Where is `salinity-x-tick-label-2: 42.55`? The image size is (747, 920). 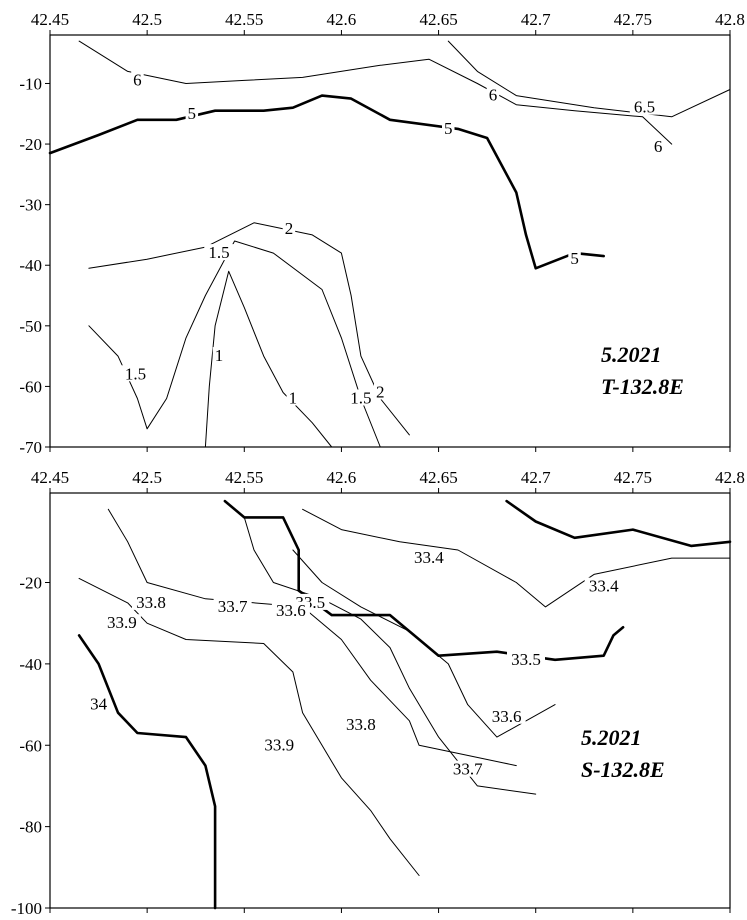 salinity-x-tick-label-2: 42.55 is located at coordinates (244, 477).